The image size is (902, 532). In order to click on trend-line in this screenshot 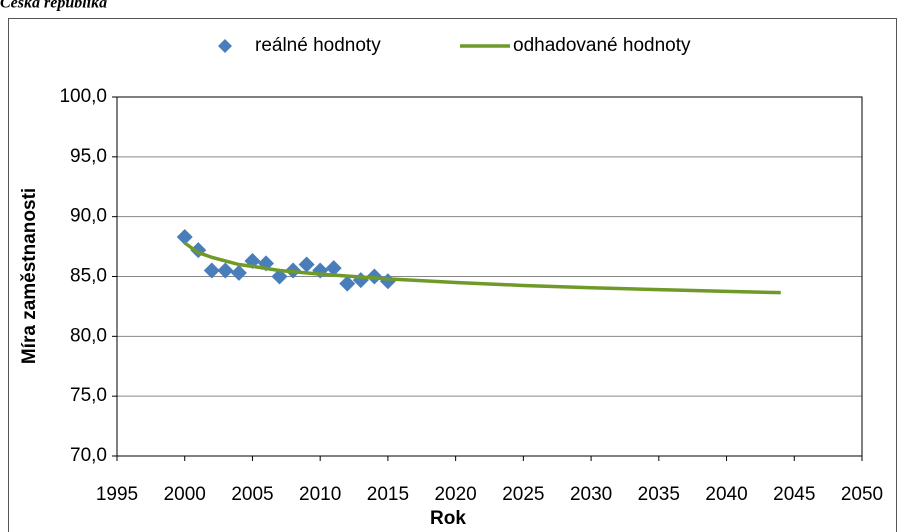, I will do `click(482, 268)`.